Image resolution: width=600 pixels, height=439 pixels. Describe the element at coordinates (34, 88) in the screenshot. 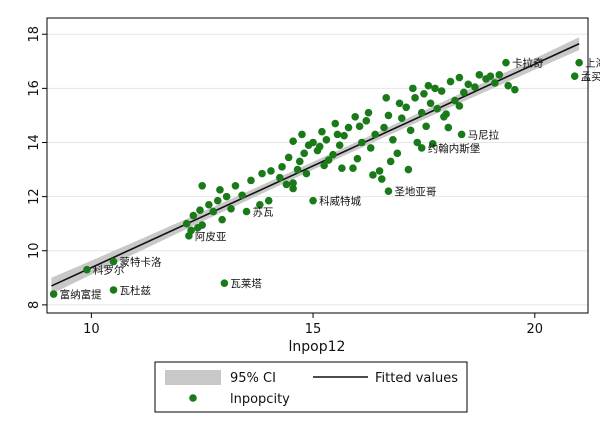

I see `y-tick-label: 16` at that location.